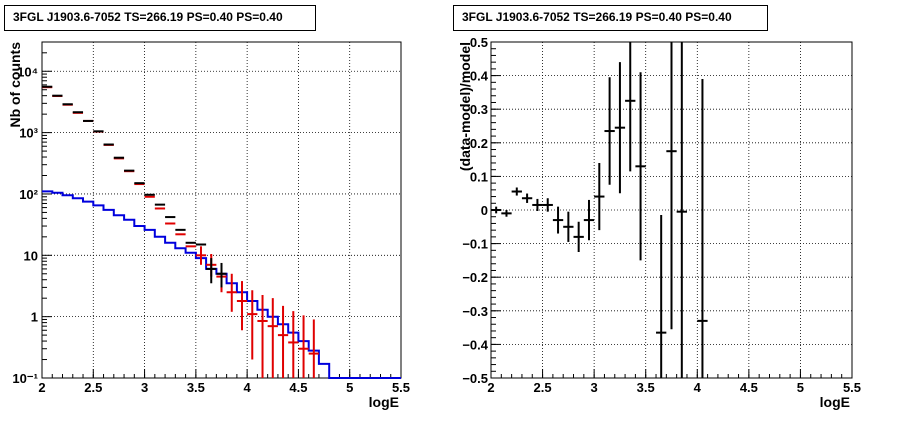 This screenshot has width=898, height=421. What do you see at coordinates (484, 210) in the screenshot?
I see `y-tick-label: 0` at bounding box center [484, 210].